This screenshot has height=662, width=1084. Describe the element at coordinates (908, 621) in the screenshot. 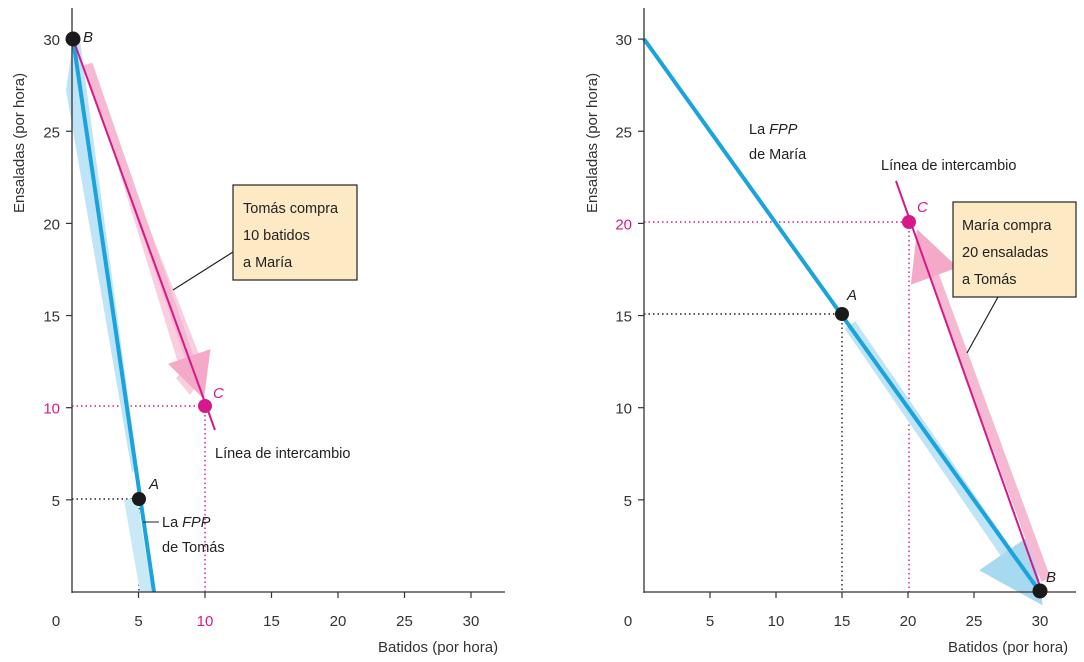

I see `x-tick-label-right-20: 20` at that location.